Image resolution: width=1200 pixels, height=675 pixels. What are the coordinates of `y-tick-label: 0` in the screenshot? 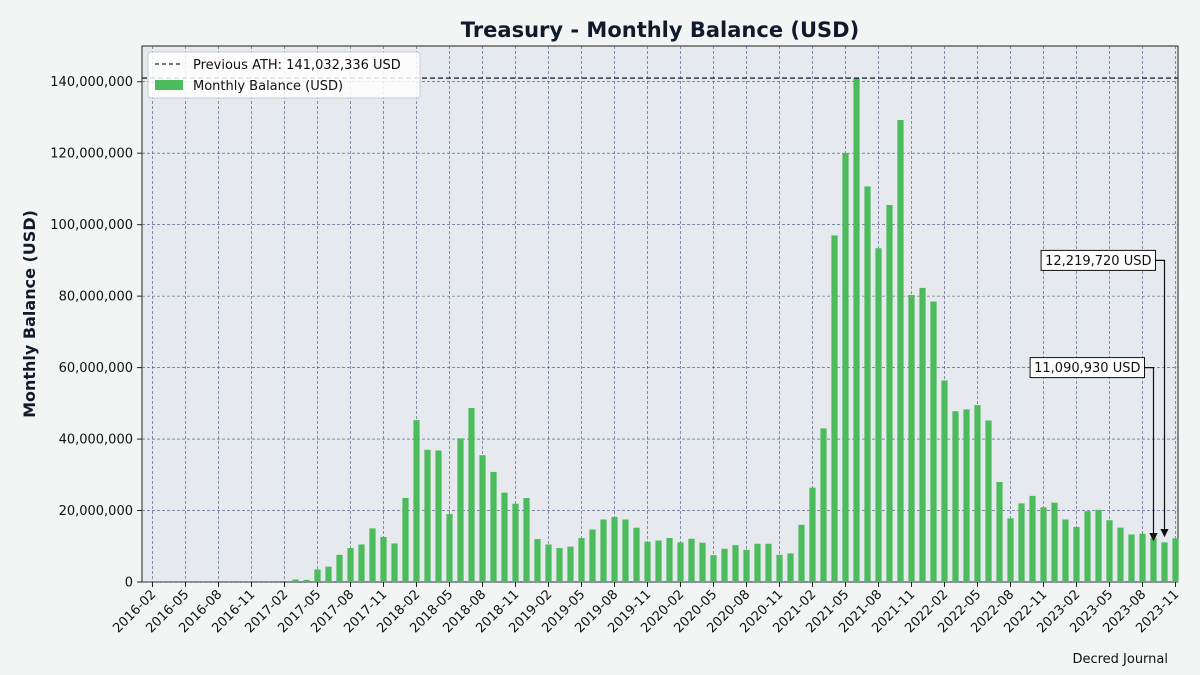 It's located at (129, 583).